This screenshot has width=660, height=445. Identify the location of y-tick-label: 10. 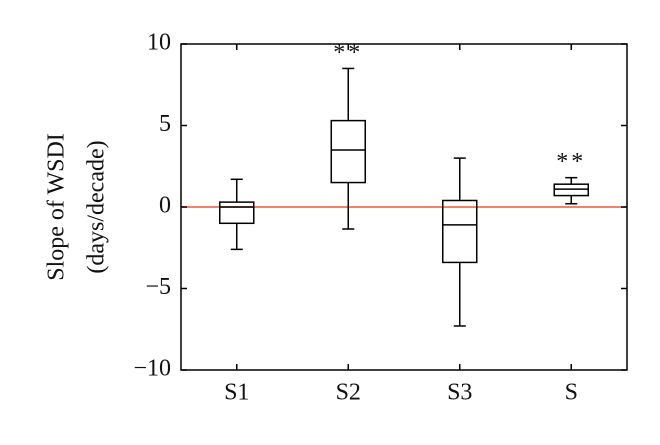
(159, 43).